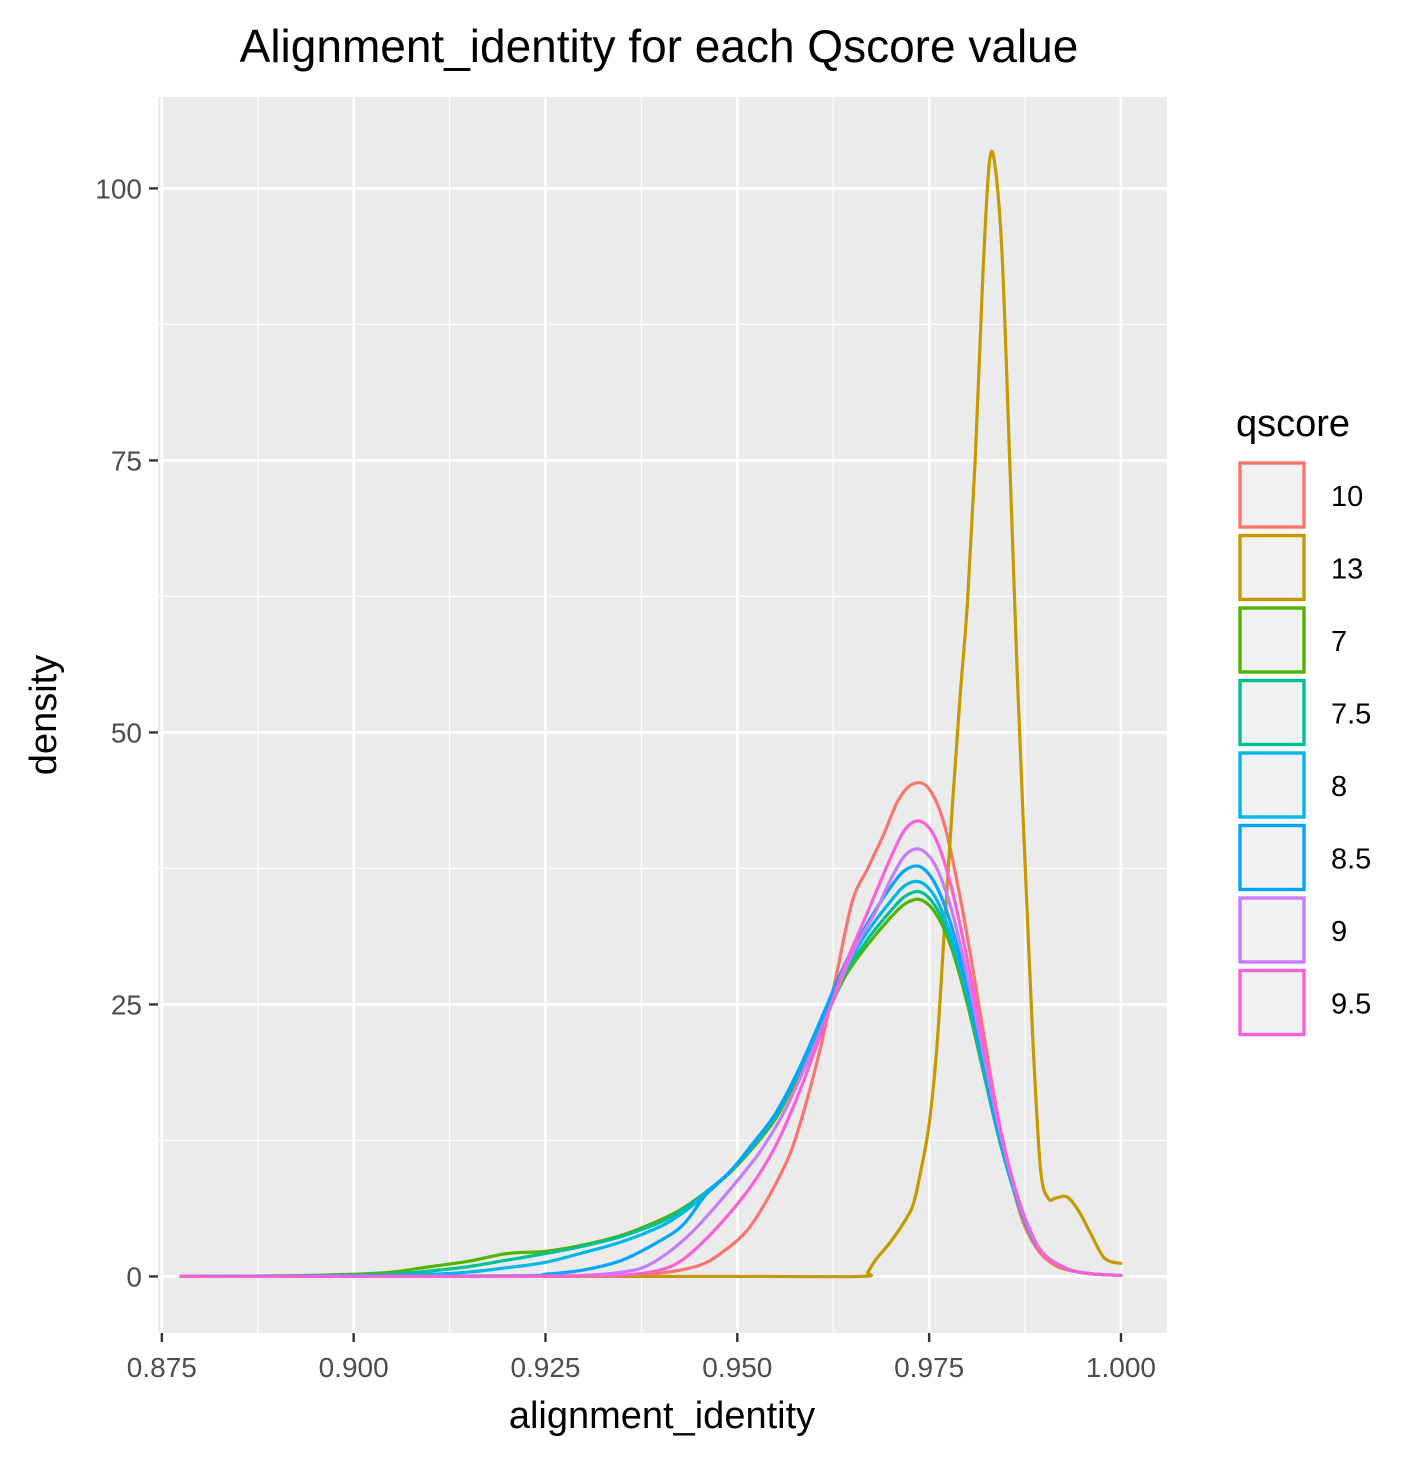 The image size is (1427, 1467). I want to click on legend: qscore 10 13 7 7.5 8 8.5 9 9.5, so click(1303, 720).